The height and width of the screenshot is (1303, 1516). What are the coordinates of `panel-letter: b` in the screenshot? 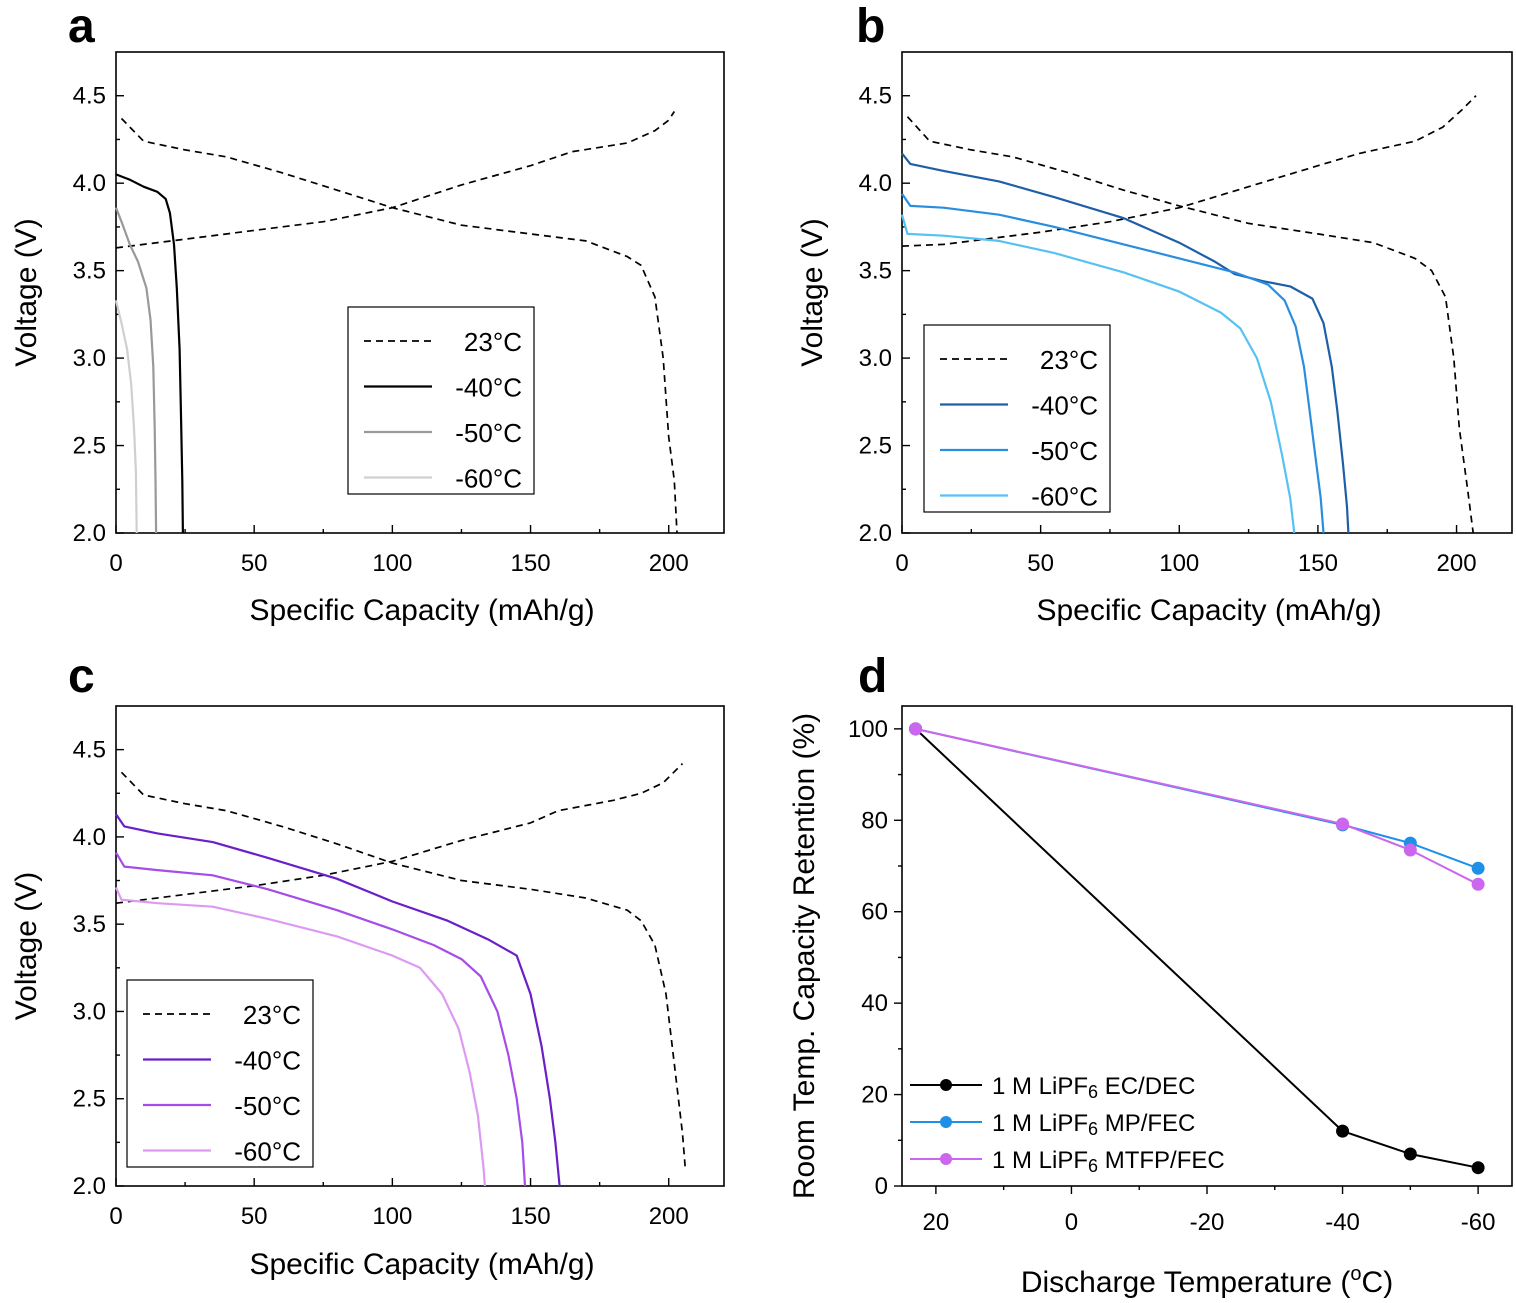 It's located at (870, 26).